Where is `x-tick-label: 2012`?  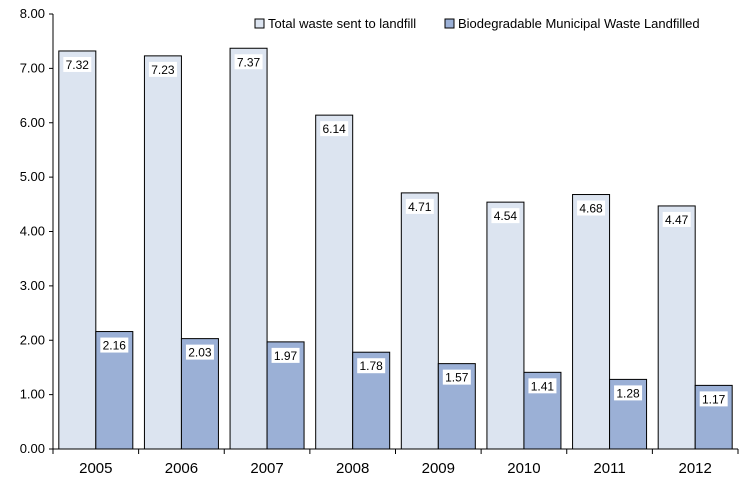
x-tick-label: 2012 is located at coordinates (695, 468).